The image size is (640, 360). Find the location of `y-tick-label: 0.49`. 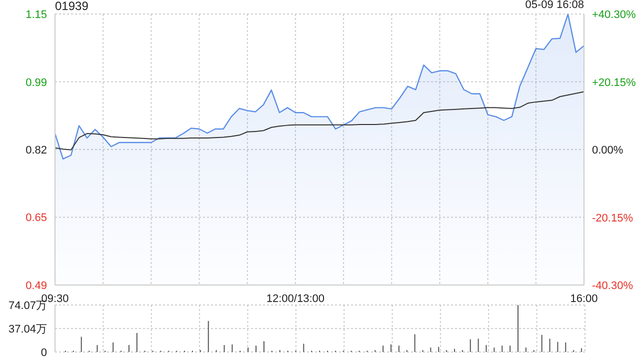

y-tick-label: 0.49 is located at coordinates (36, 286).